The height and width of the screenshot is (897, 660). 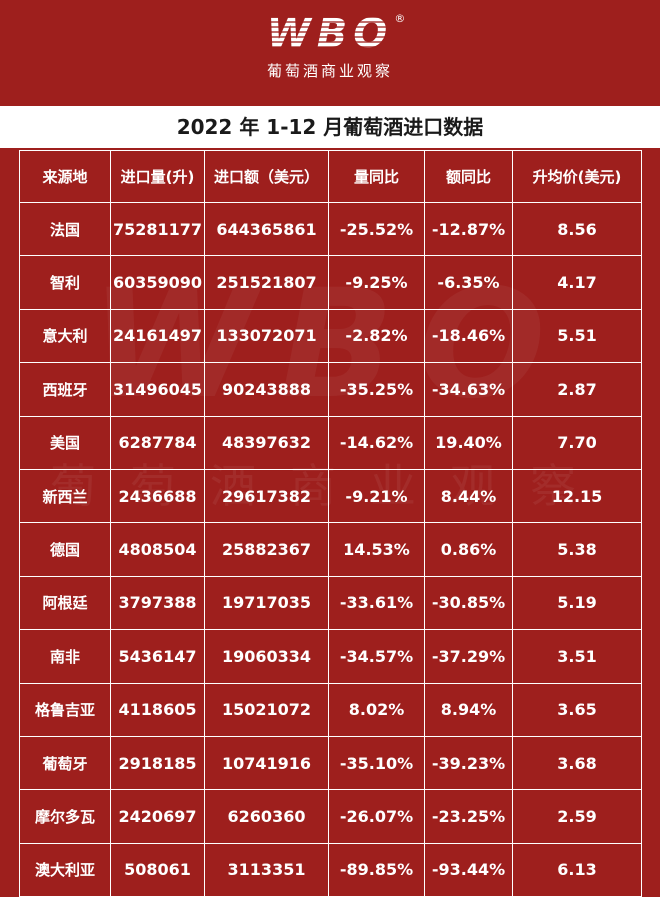 I want to click on table-row: 南非 5436147 19060334 -34.57% -37.29% 3.51, so click(x=330, y=656).